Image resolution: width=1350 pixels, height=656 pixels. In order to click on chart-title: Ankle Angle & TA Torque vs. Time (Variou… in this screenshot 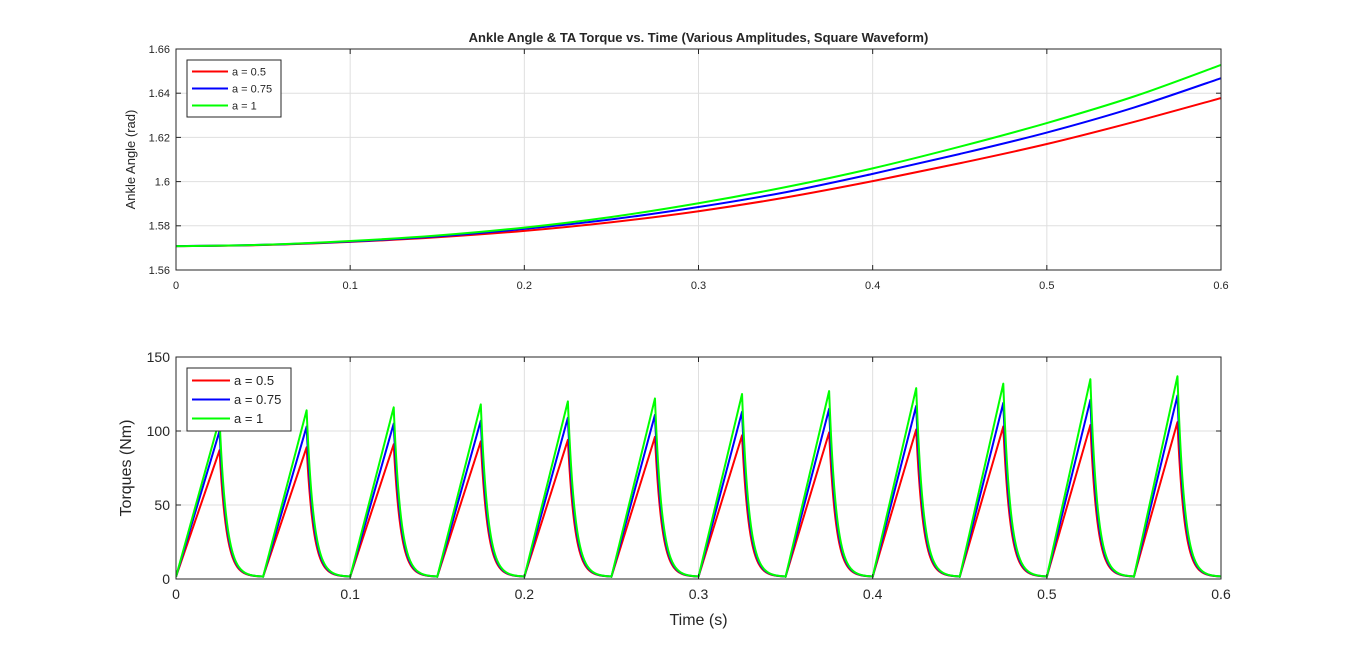, I will do `click(699, 37)`.